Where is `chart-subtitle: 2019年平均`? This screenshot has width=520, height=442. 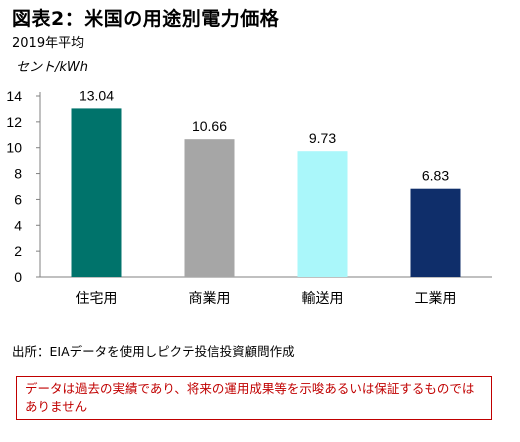 chart-subtitle: 2019年平均 is located at coordinates (48, 43).